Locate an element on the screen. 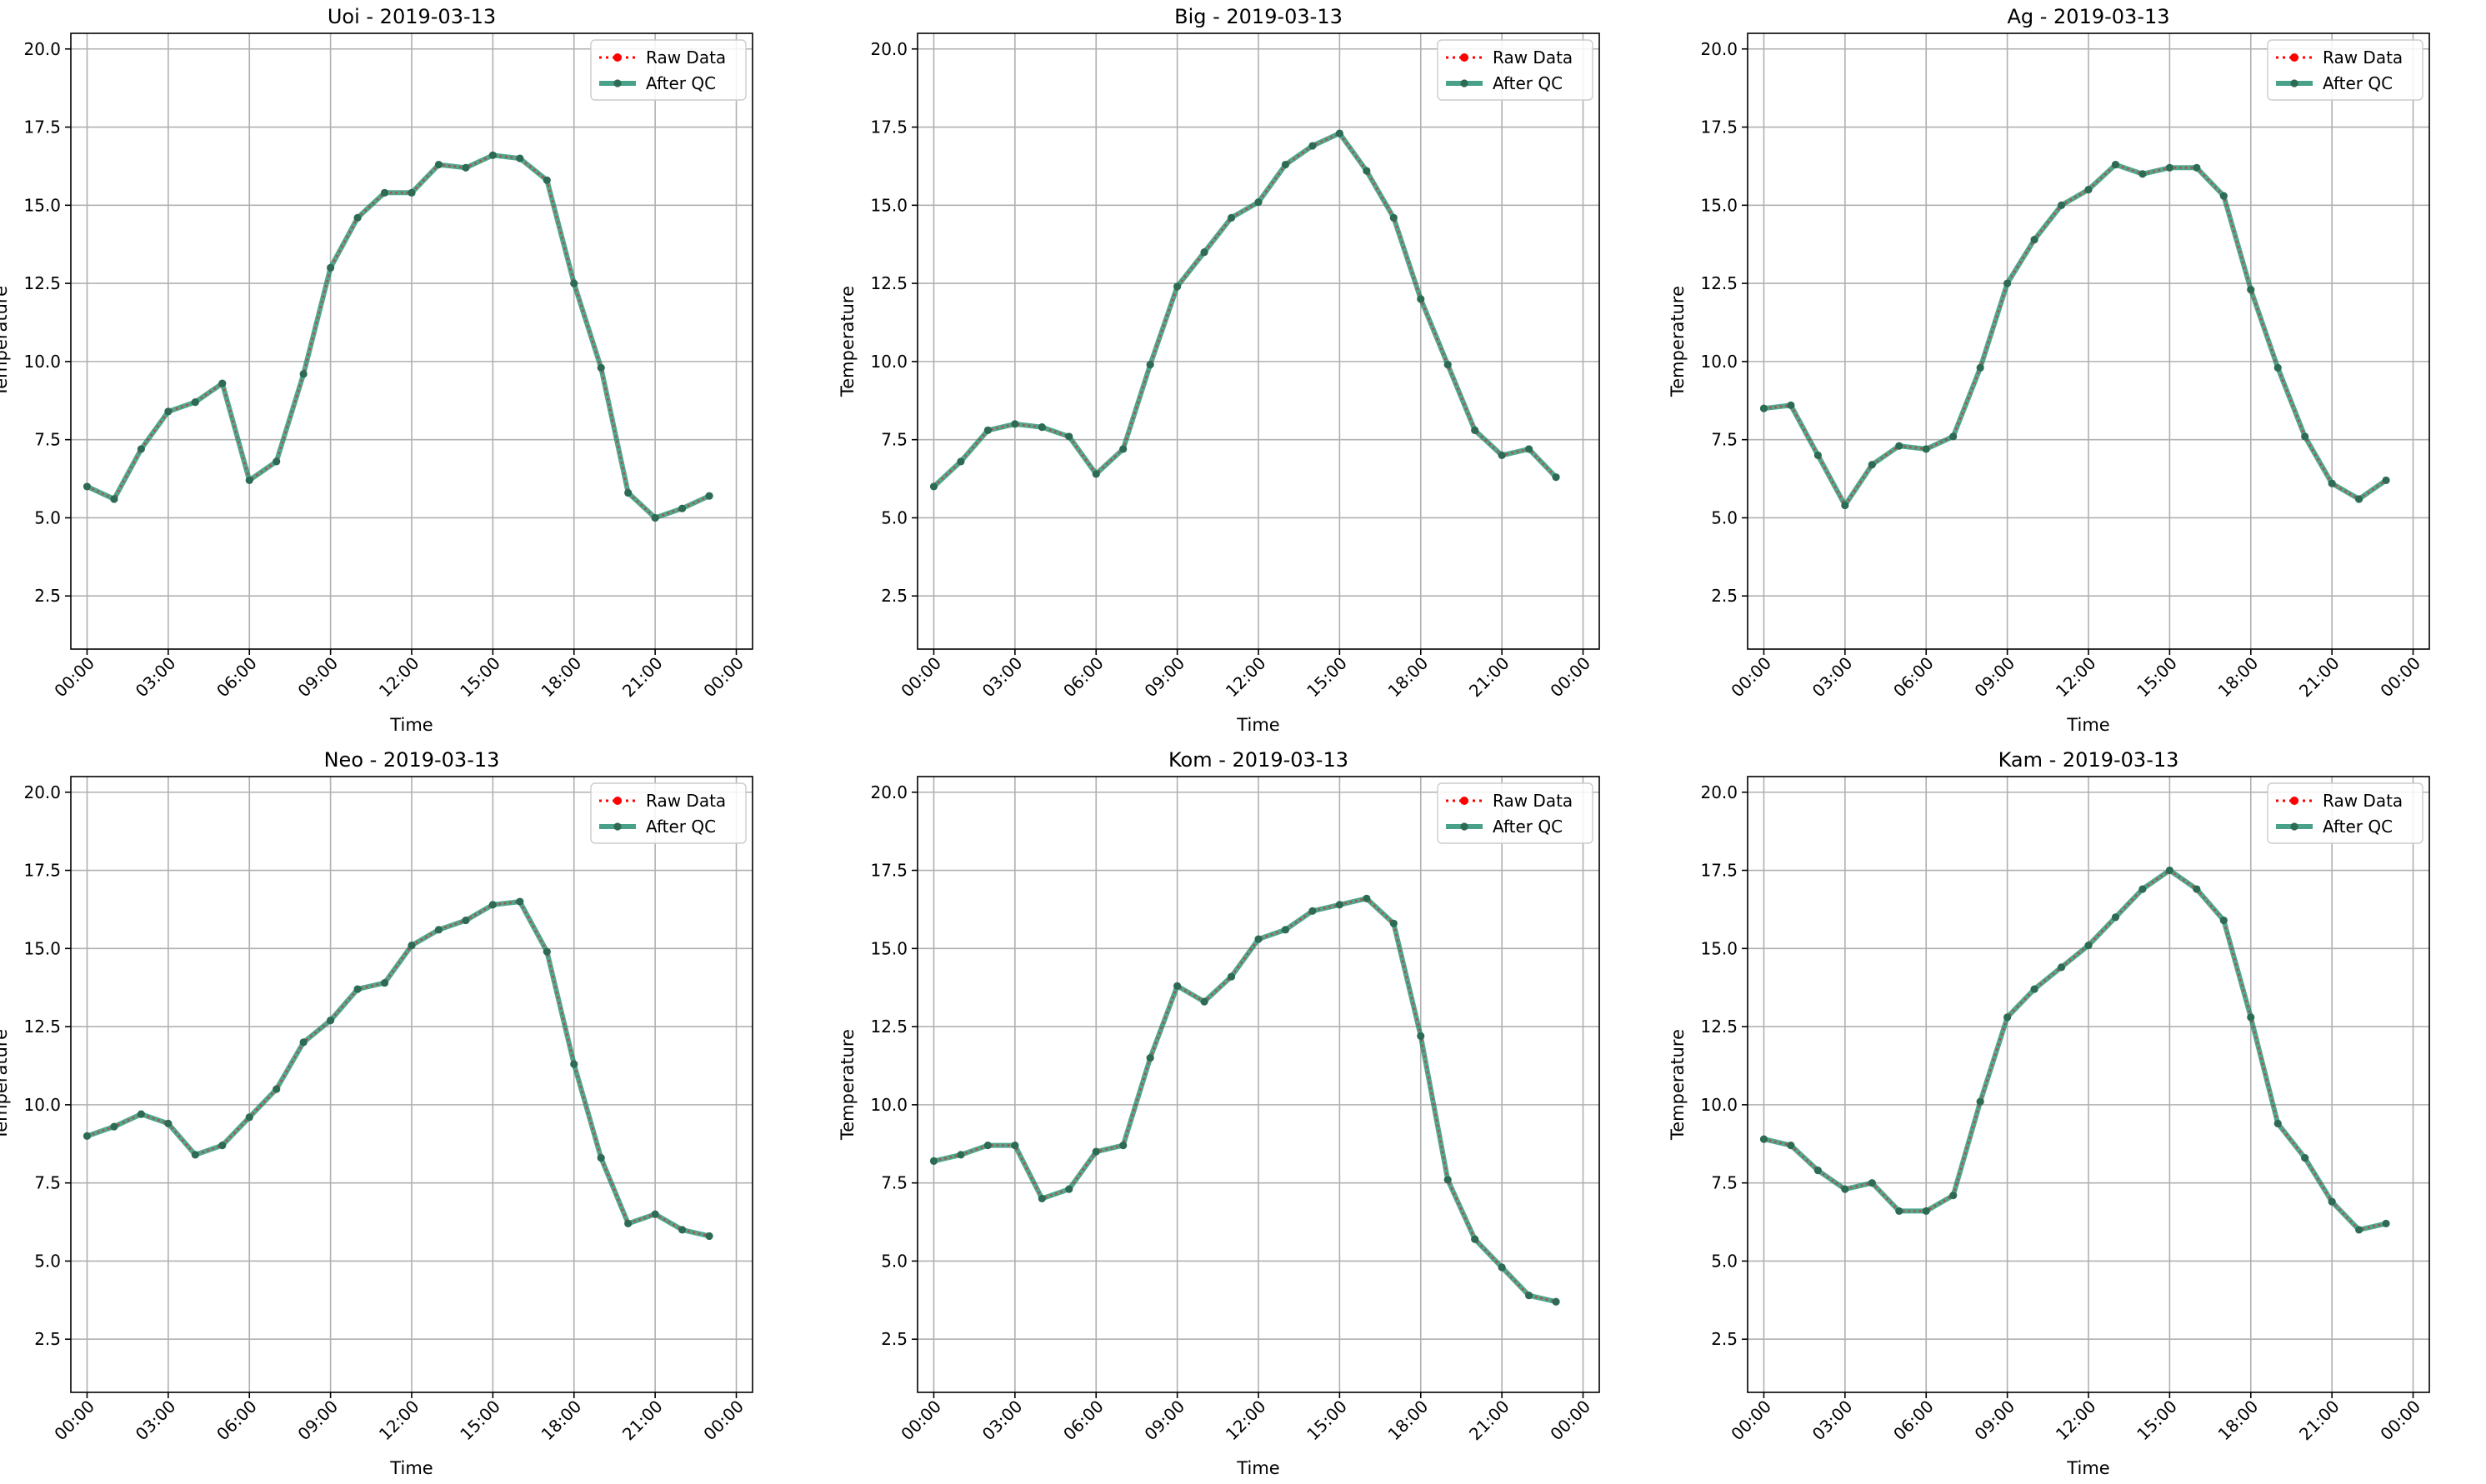 The height and width of the screenshot is (1484, 2486). y-tick-label: 10.0 is located at coordinates (889, 362).